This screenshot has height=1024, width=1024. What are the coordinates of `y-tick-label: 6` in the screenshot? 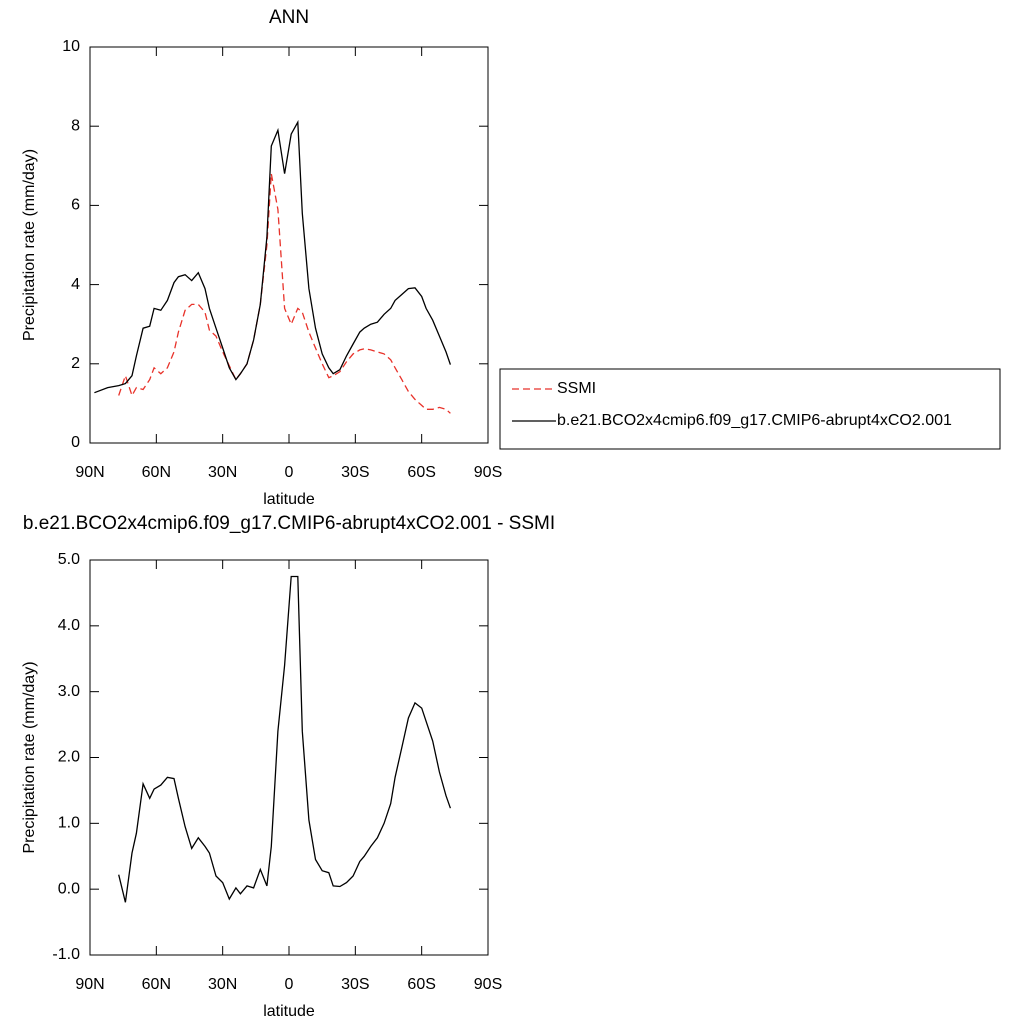 It's located at (75, 205).